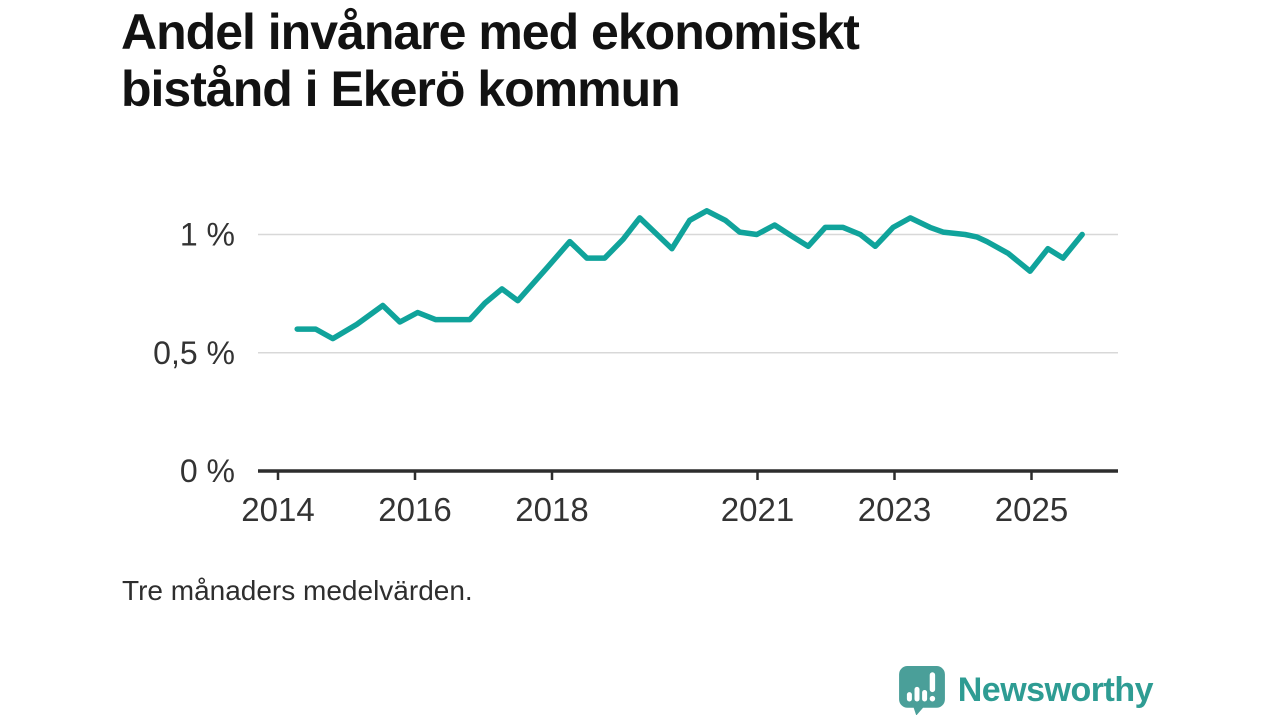 The image size is (1280, 720). What do you see at coordinates (490, 32) in the screenshot?
I see `chart-title-line1: Andel invånare med ekonomiskt` at bounding box center [490, 32].